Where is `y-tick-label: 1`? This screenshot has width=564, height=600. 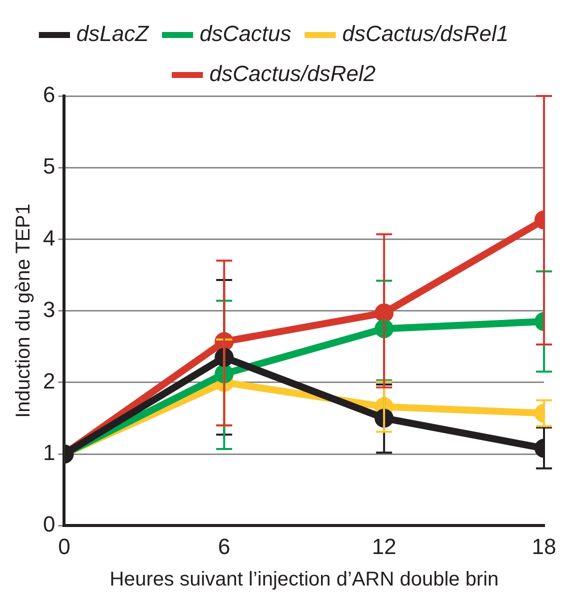 y-tick-label: 1 is located at coordinates (49, 453).